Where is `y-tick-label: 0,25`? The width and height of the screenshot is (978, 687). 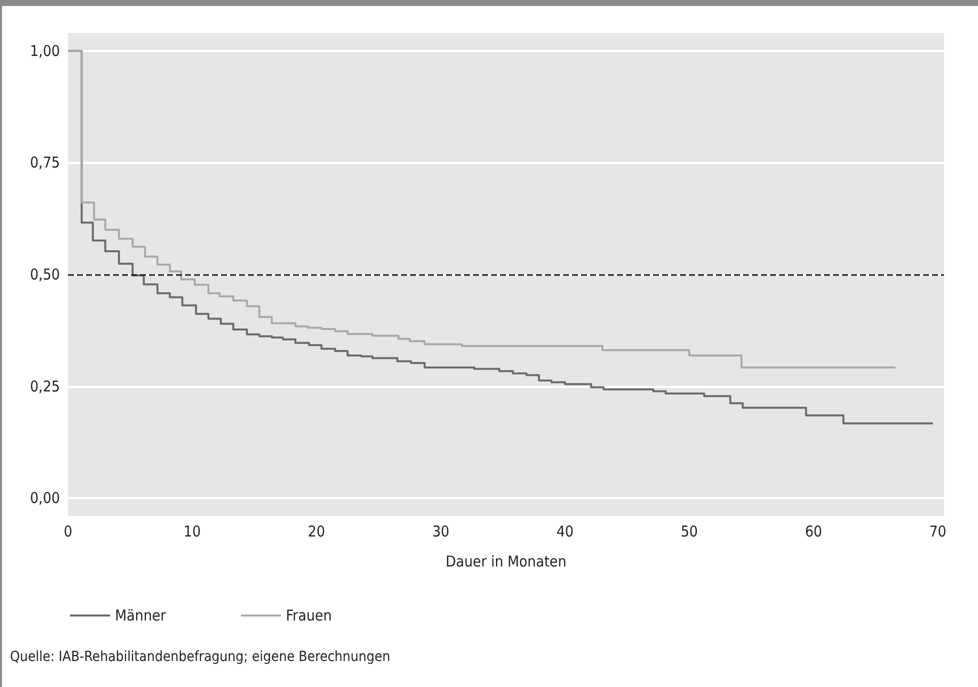 y-tick-label: 0,25 is located at coordinates (45, 386).